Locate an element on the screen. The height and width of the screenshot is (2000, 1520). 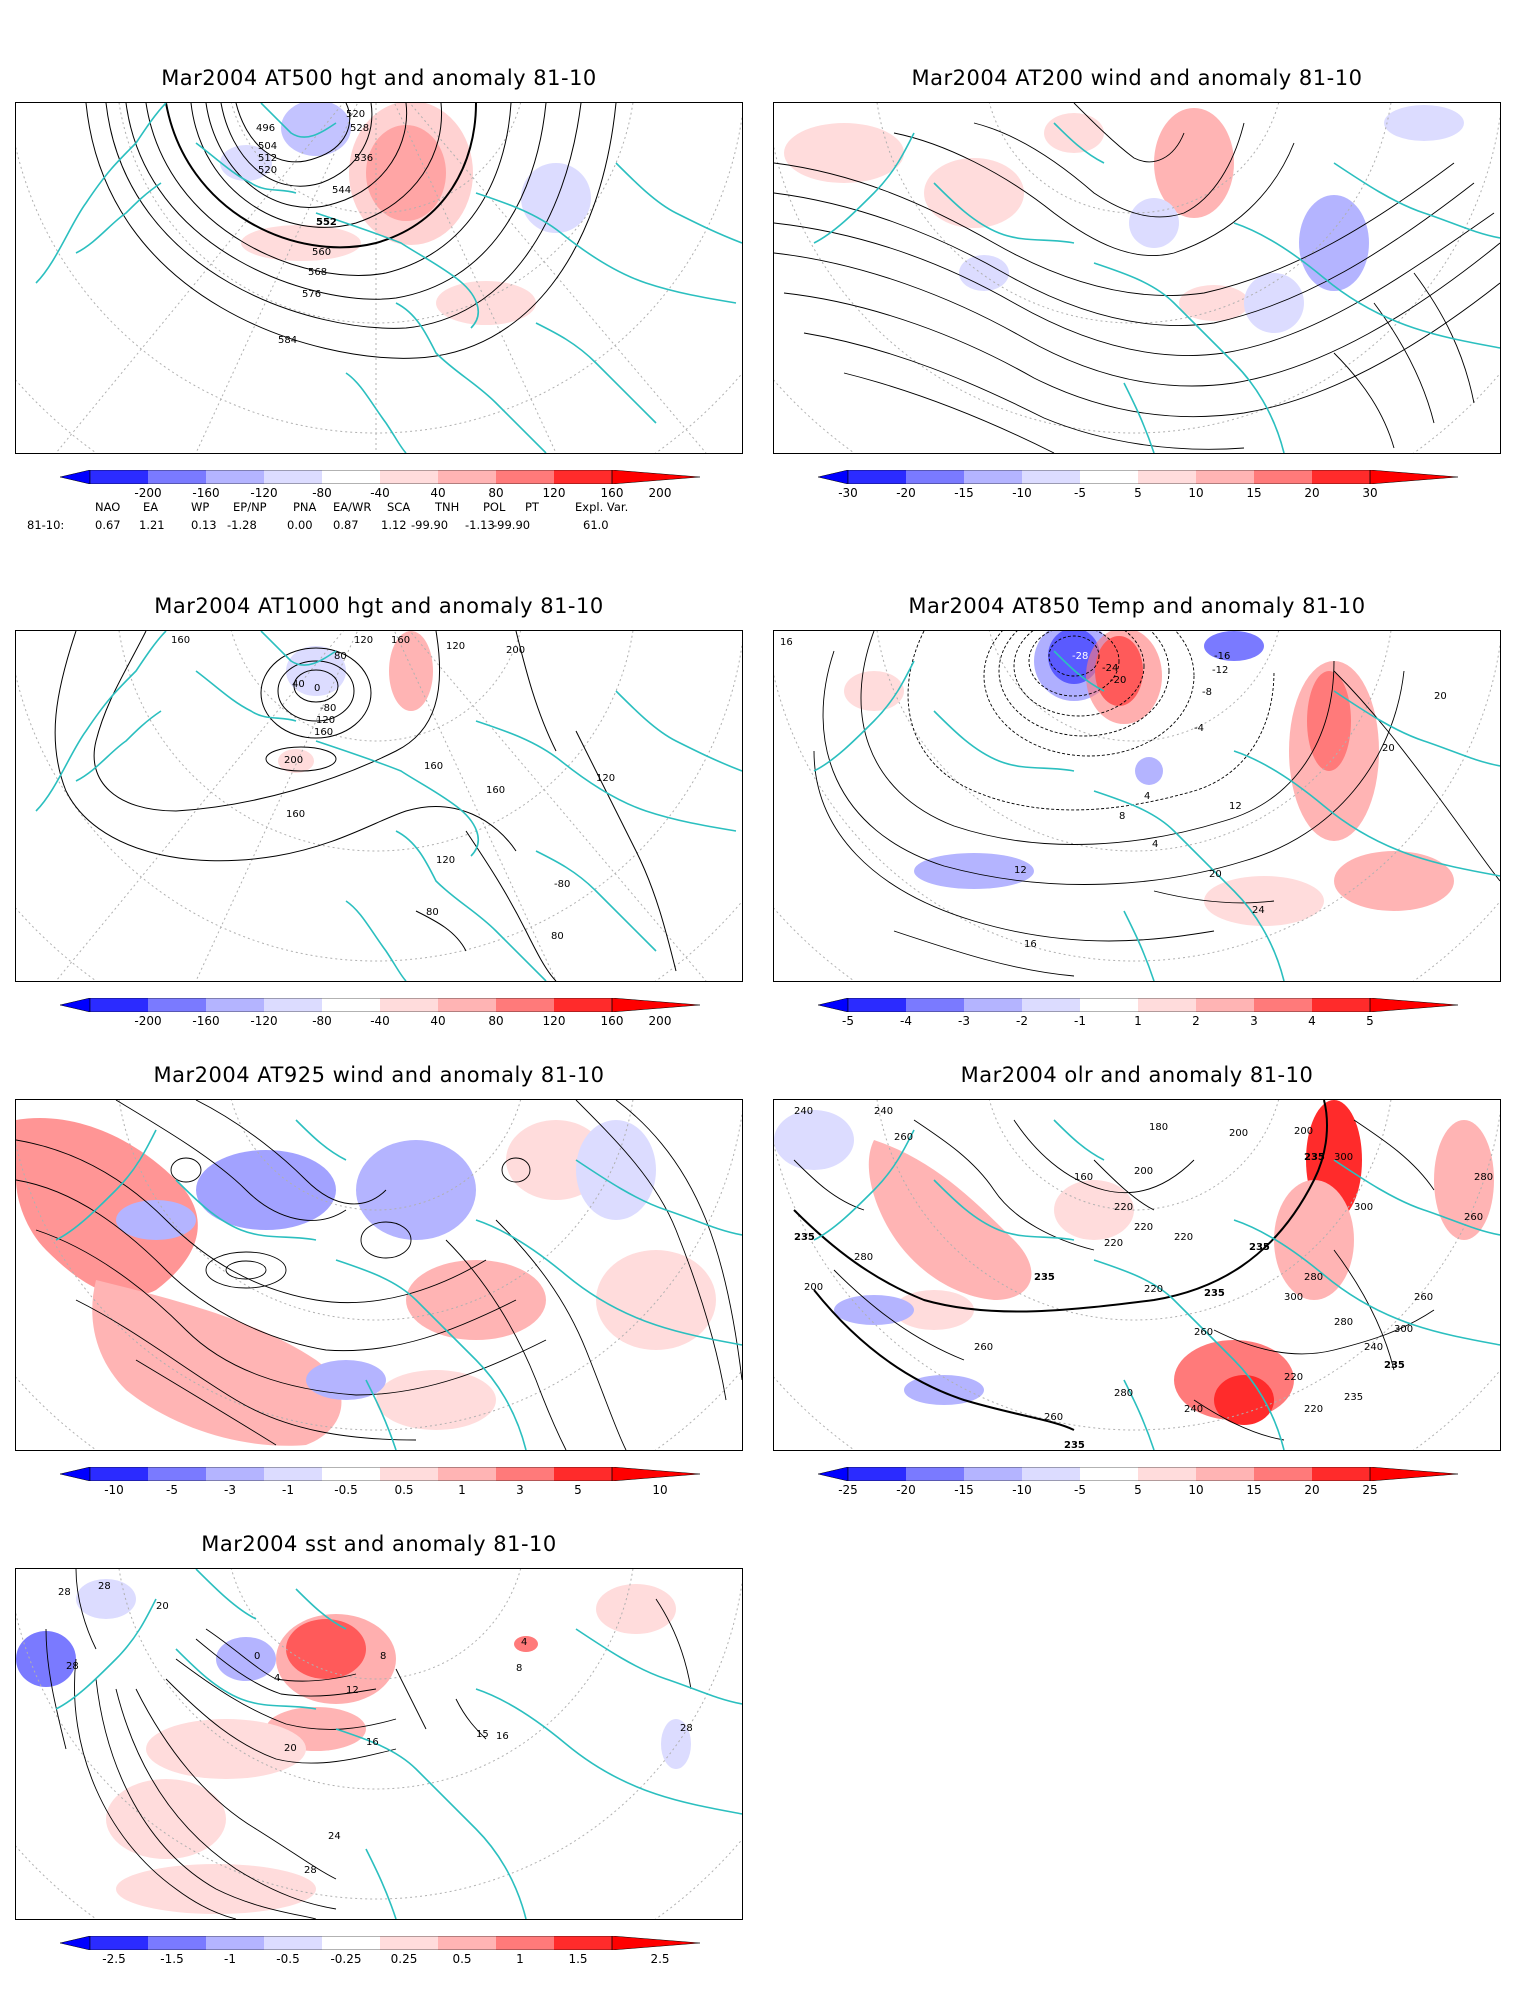
colorbar-swatches is located at coordinates (380, 1943).